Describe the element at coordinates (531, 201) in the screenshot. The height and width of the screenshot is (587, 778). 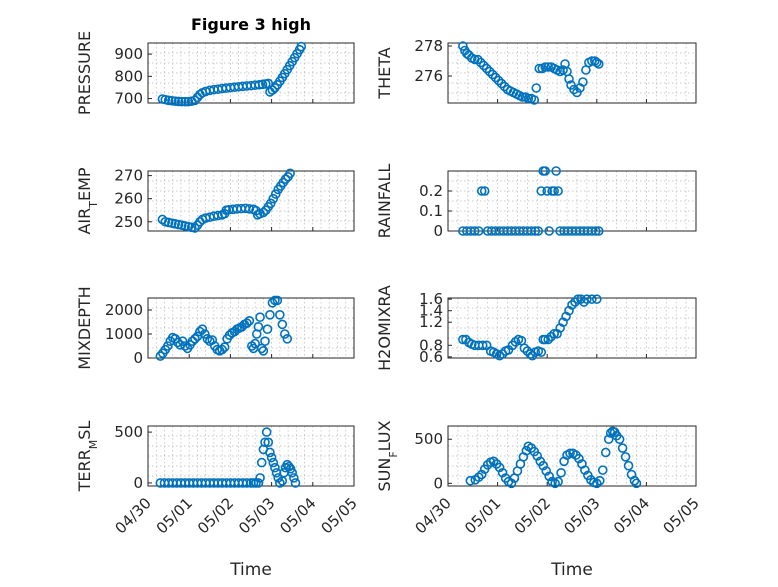
I see `series-rainfall` at that location.